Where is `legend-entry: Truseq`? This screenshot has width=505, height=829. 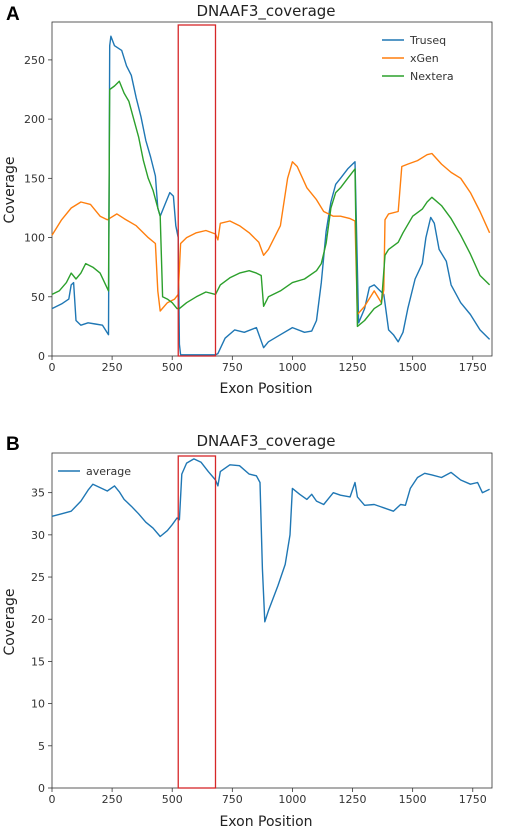 legend-entry: Truseq is located at coordinates (427, 40).